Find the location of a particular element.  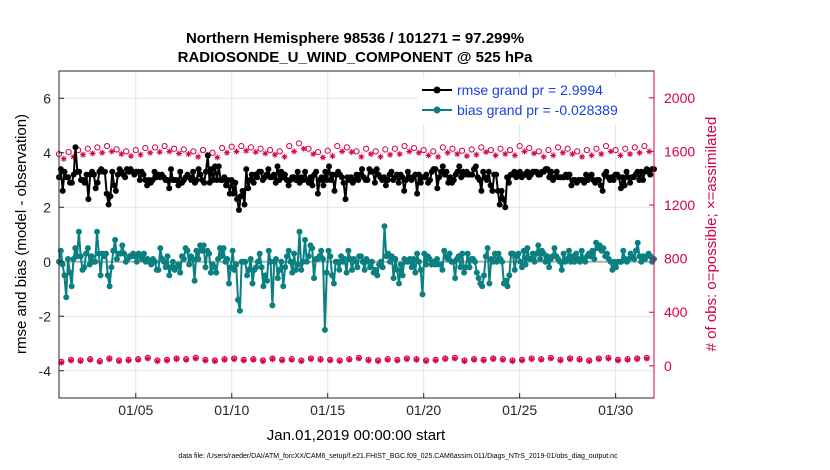

y-tick-label: 6 is located at coordinates (47, 98).